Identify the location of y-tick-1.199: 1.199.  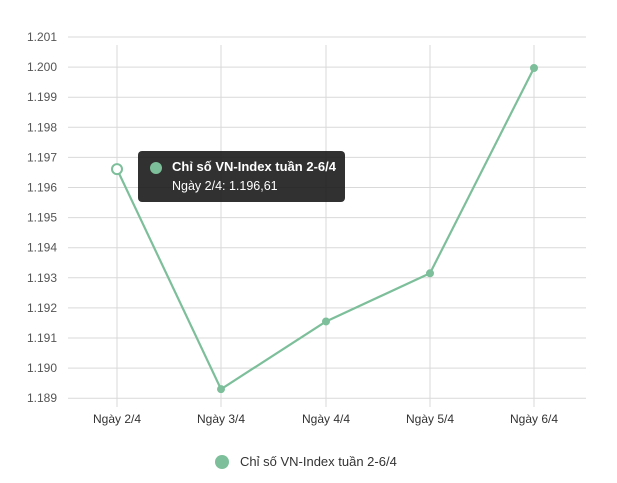
(42, 97).